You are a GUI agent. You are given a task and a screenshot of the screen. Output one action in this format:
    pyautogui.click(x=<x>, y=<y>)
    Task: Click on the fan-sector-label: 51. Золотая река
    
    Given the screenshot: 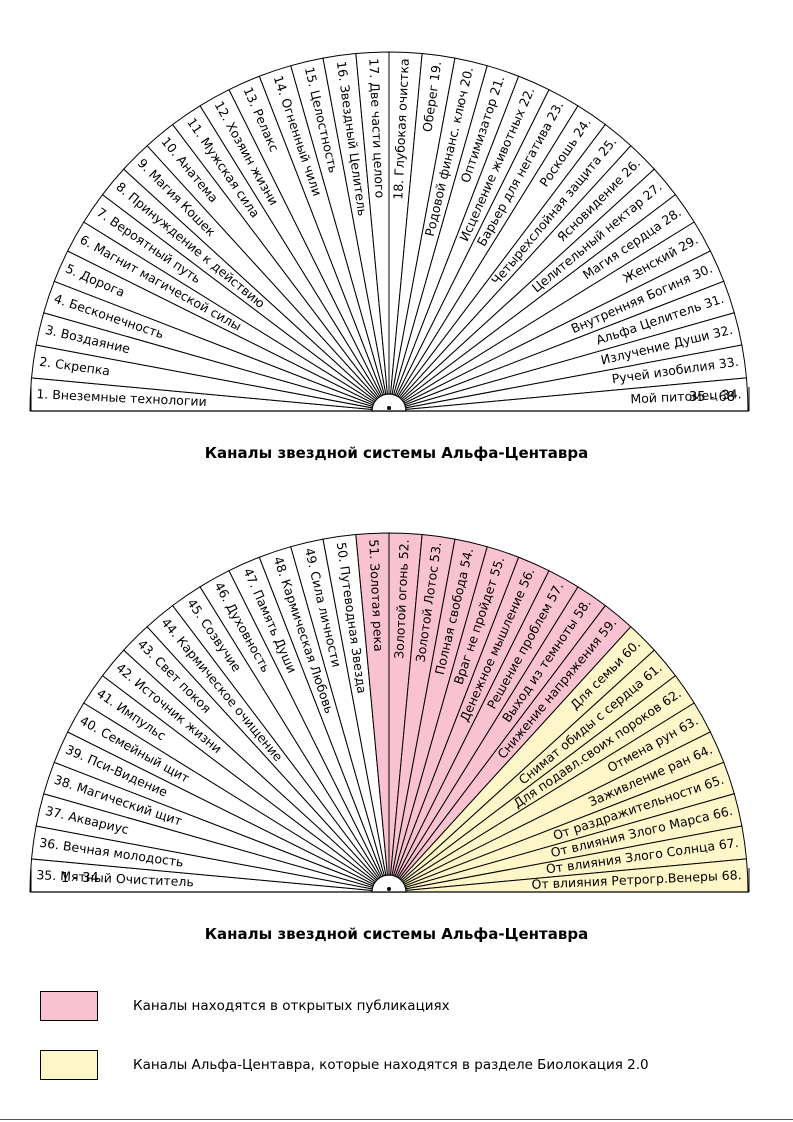 What is the action you would take?
    pyautogui.click(x=376, y=595)
    